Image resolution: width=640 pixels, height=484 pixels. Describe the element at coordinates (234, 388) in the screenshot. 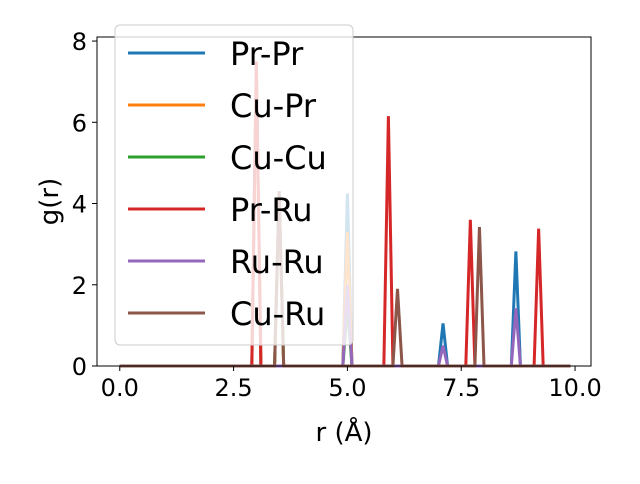

I see `x-tick-label: 2.5` at that location.